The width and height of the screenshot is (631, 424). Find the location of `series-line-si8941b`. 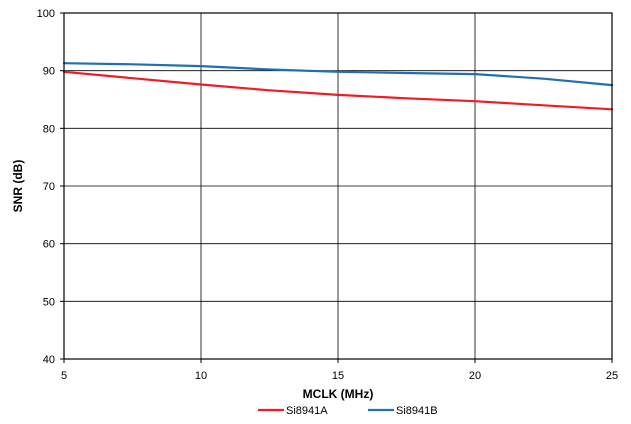

series-line-si8941b is located at coordinates (338, 74).